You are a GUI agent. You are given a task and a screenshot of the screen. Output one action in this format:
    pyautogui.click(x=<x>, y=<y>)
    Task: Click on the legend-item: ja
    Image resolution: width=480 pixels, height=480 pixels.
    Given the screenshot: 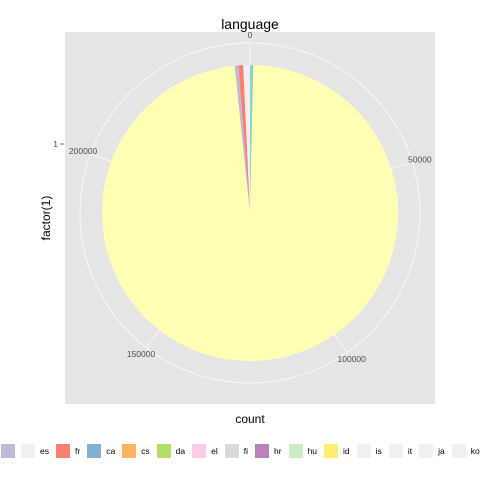 What is the action you would take?
    pyautogui.click(x=432, y=451)
    